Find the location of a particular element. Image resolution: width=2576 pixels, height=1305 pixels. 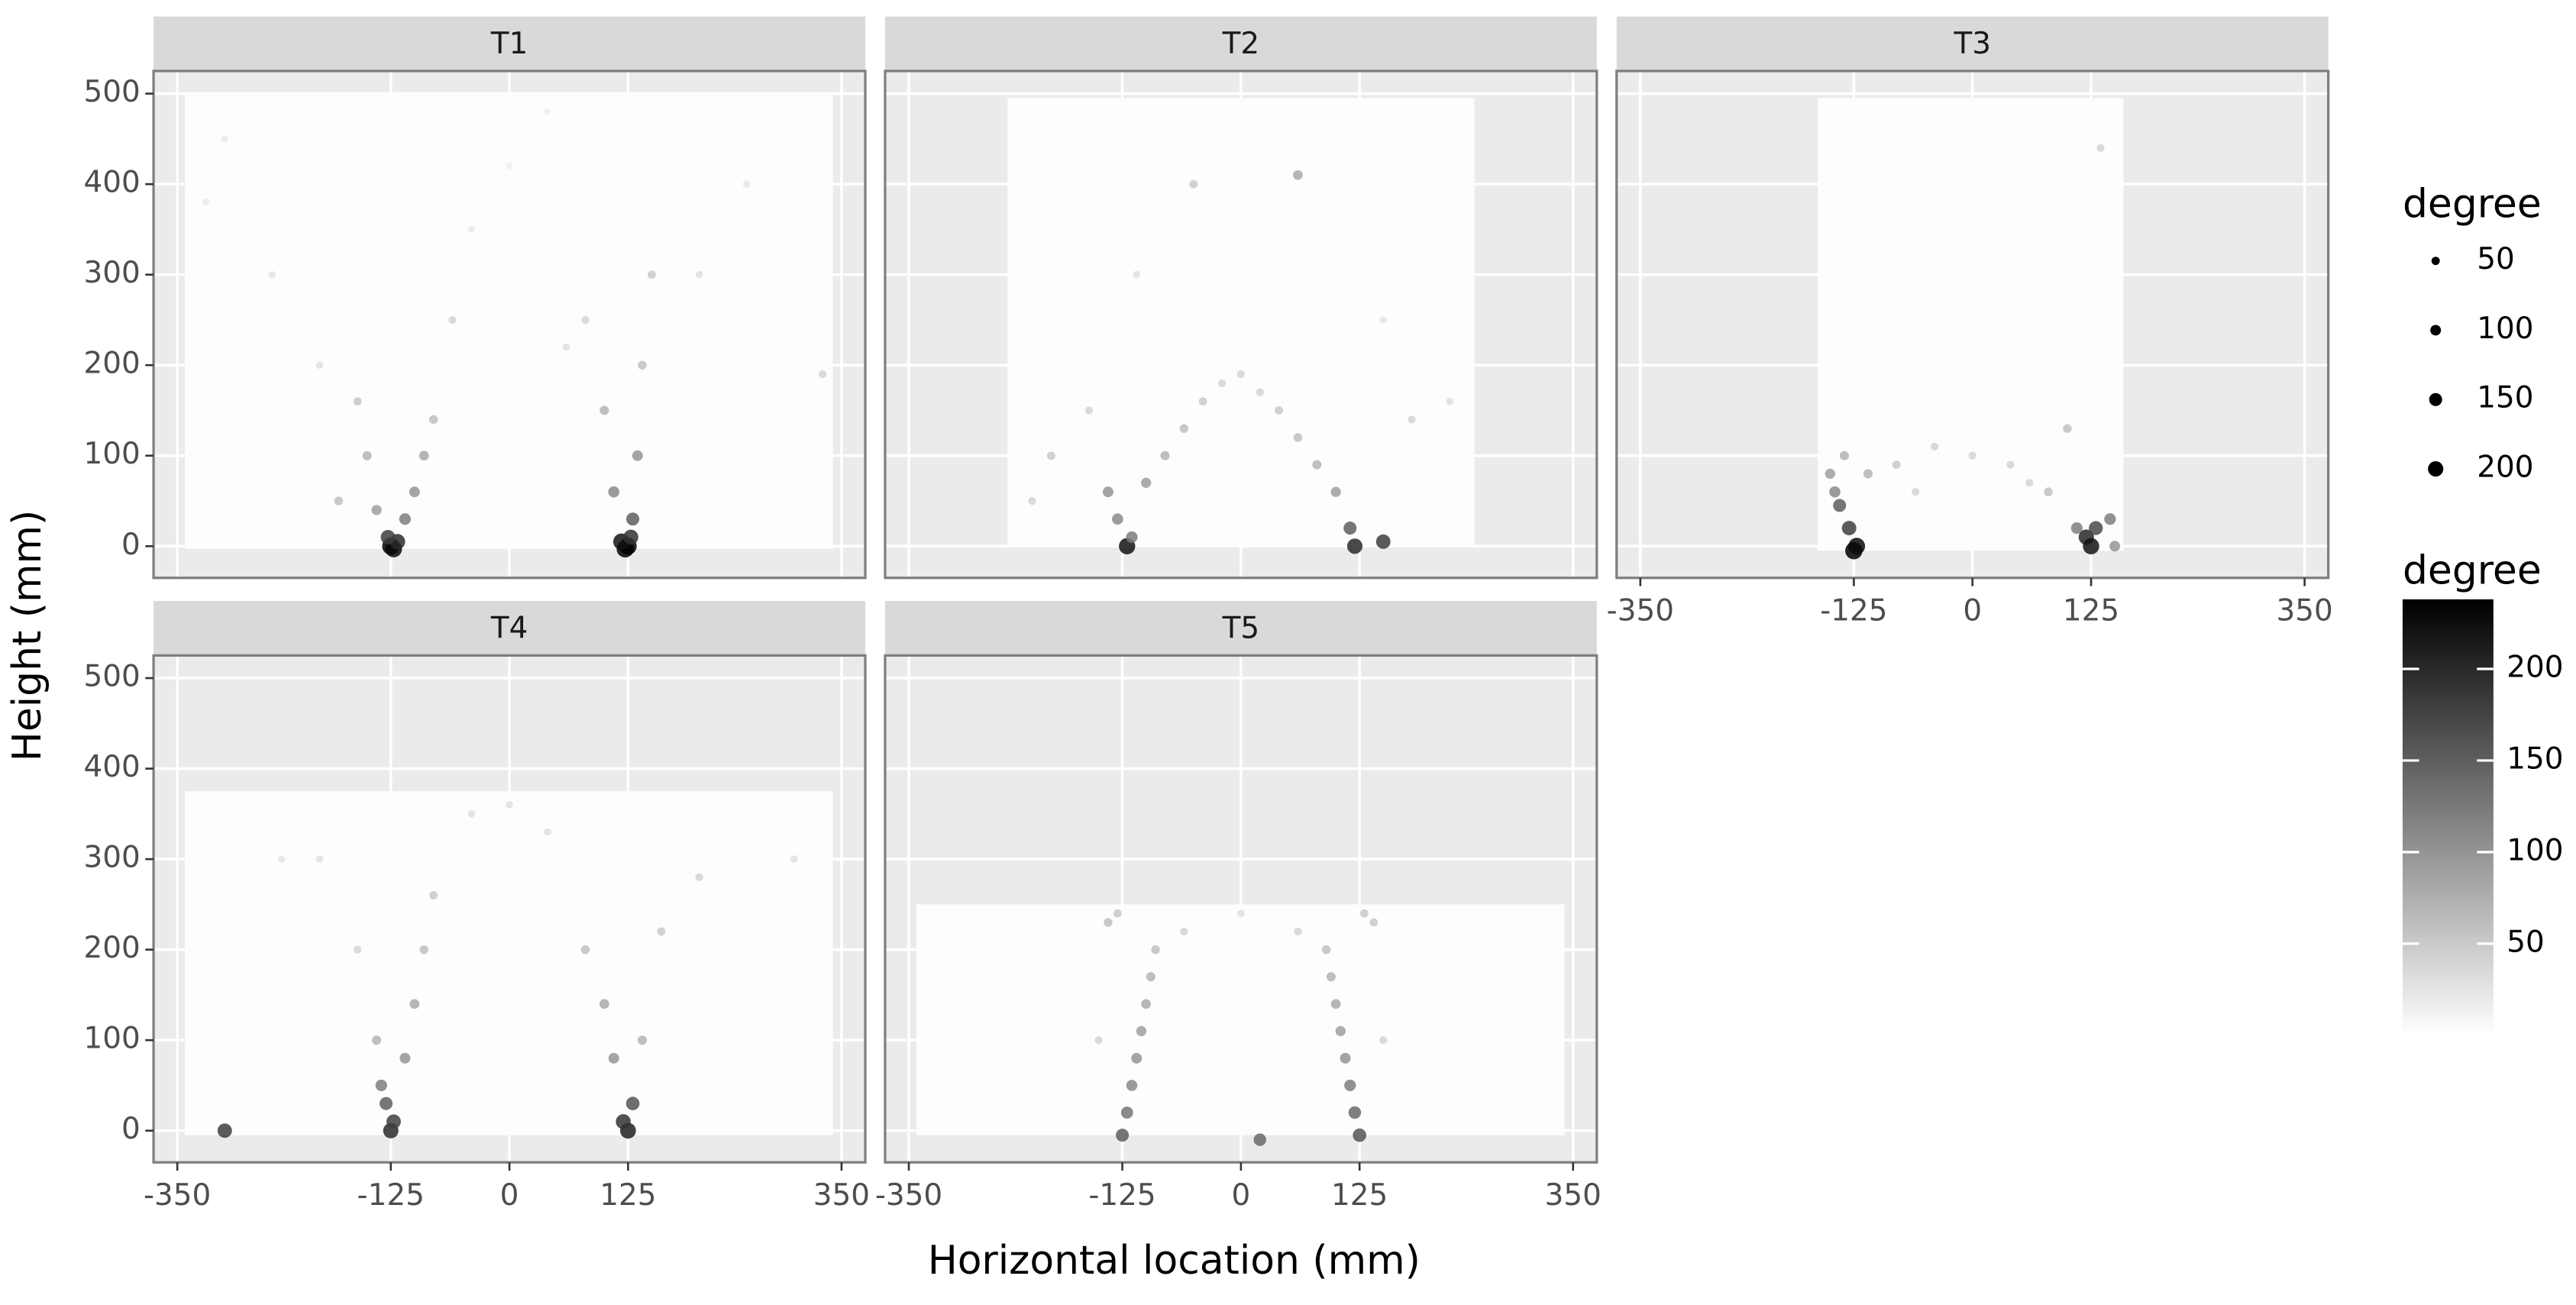

size-legend-label: 150 is located at coordinates (2505, 398).